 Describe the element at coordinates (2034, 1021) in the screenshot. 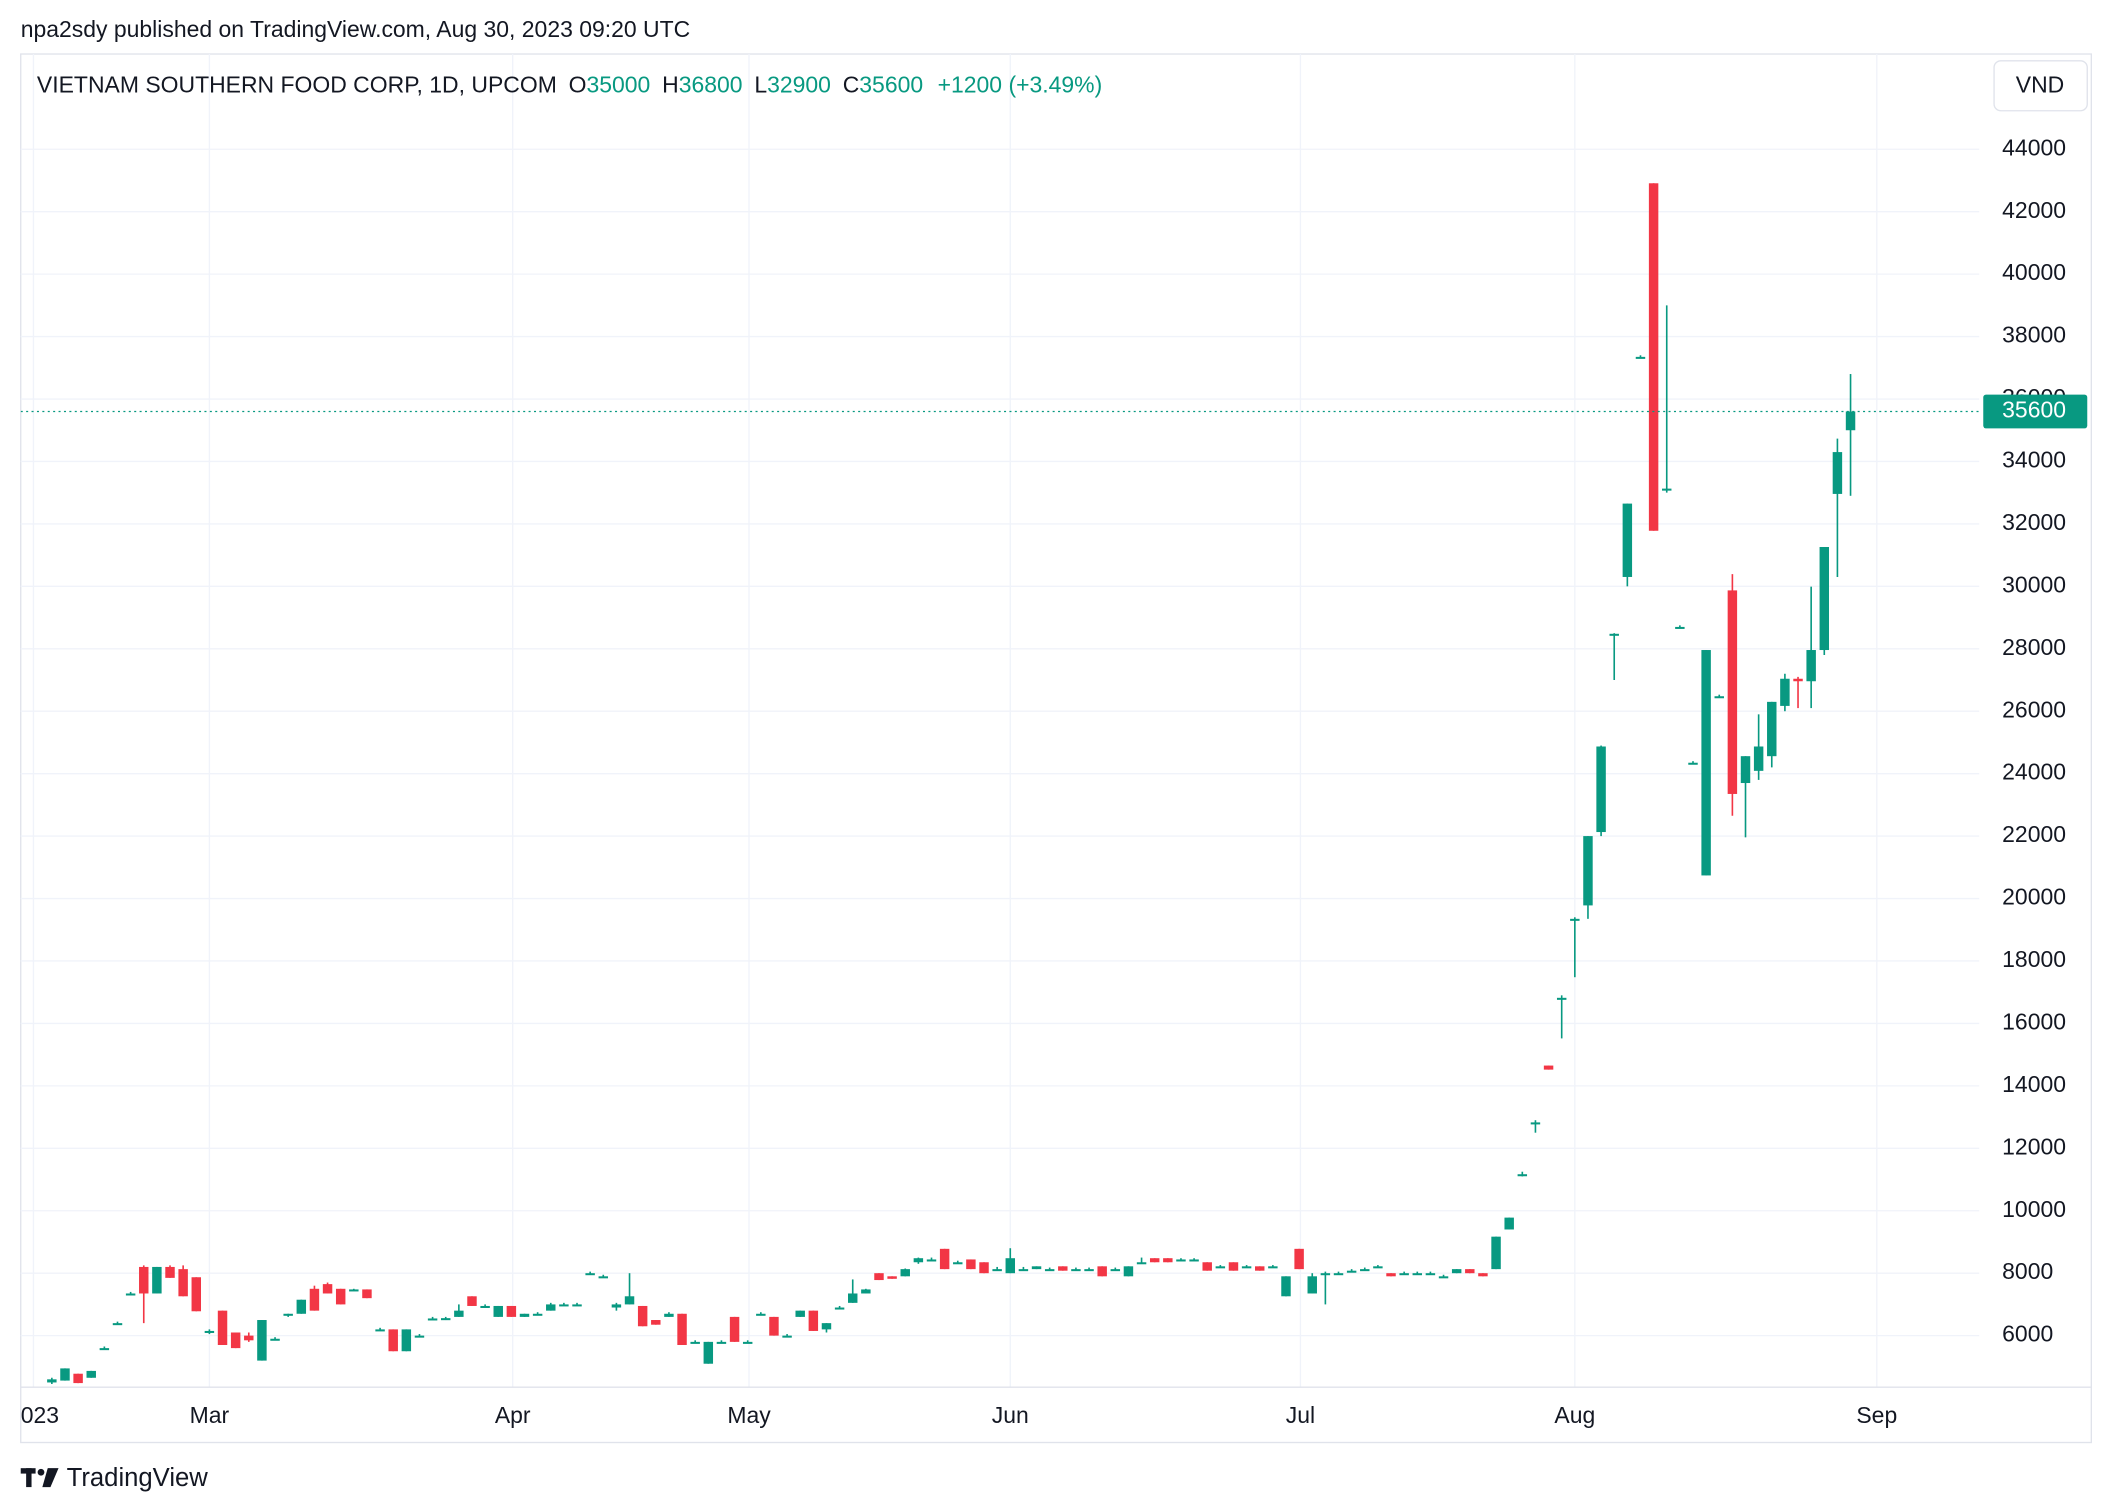

I see `y-tick-label: 16000` at that location.